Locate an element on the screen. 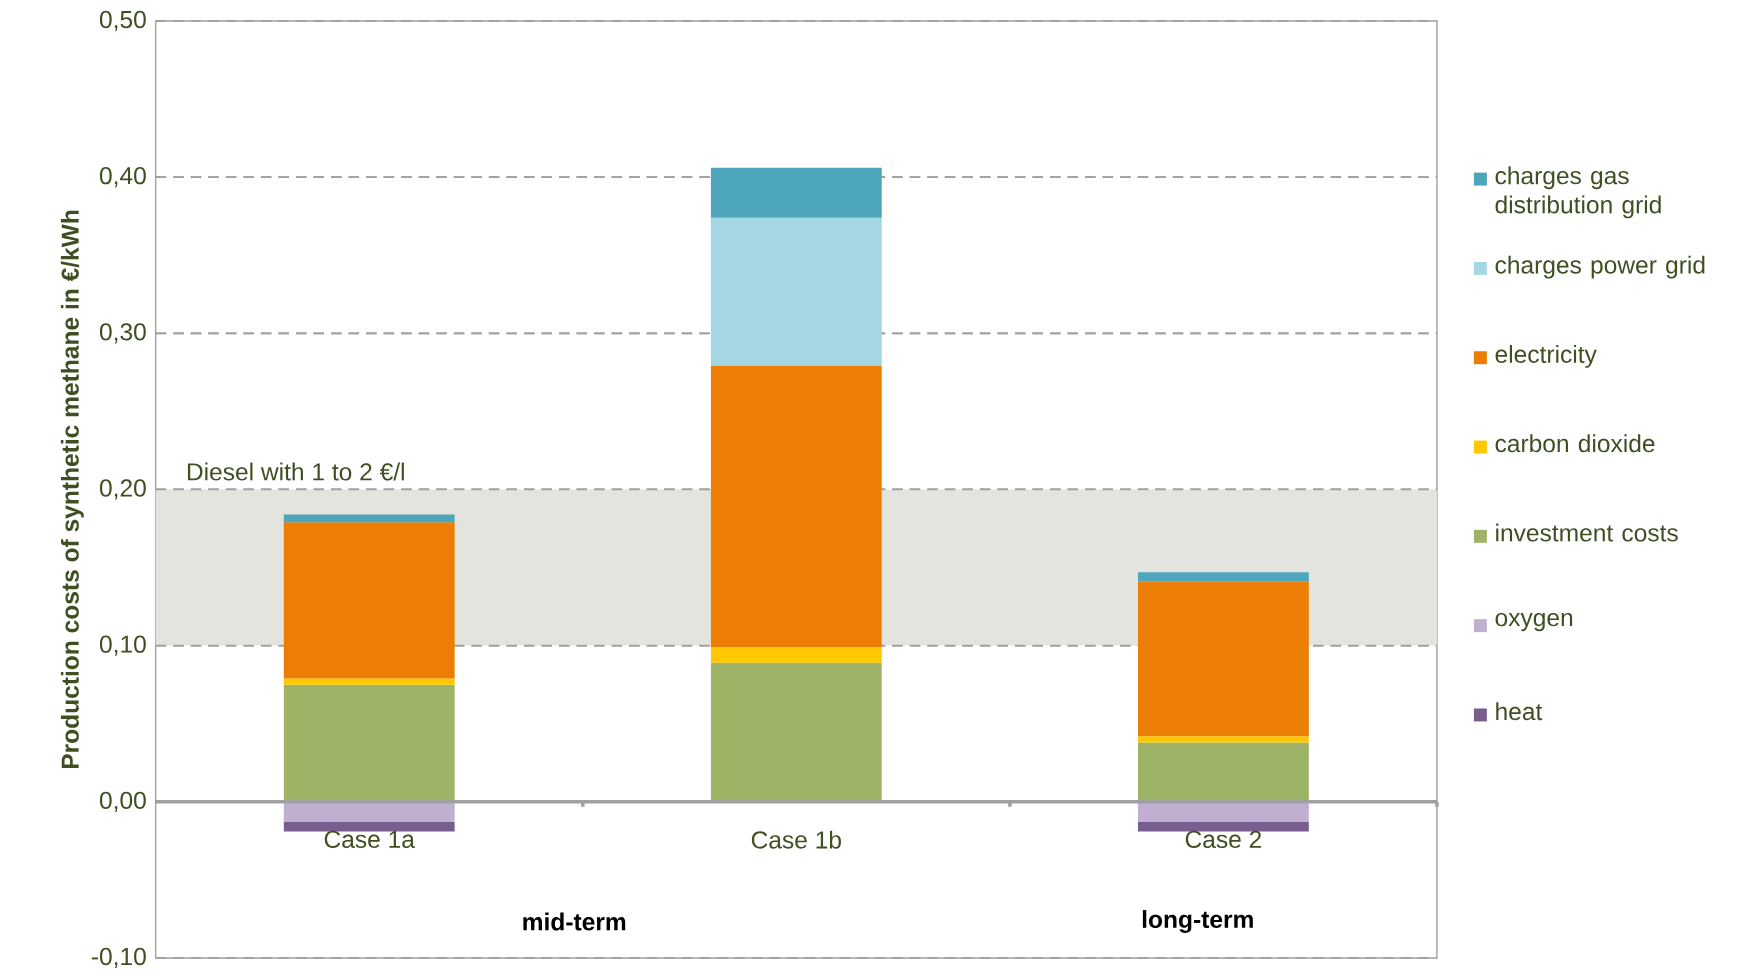 The image size is (1744, 976). band-label: Diesel with 1 to 2 €/l is located at coordinates (295, 471).